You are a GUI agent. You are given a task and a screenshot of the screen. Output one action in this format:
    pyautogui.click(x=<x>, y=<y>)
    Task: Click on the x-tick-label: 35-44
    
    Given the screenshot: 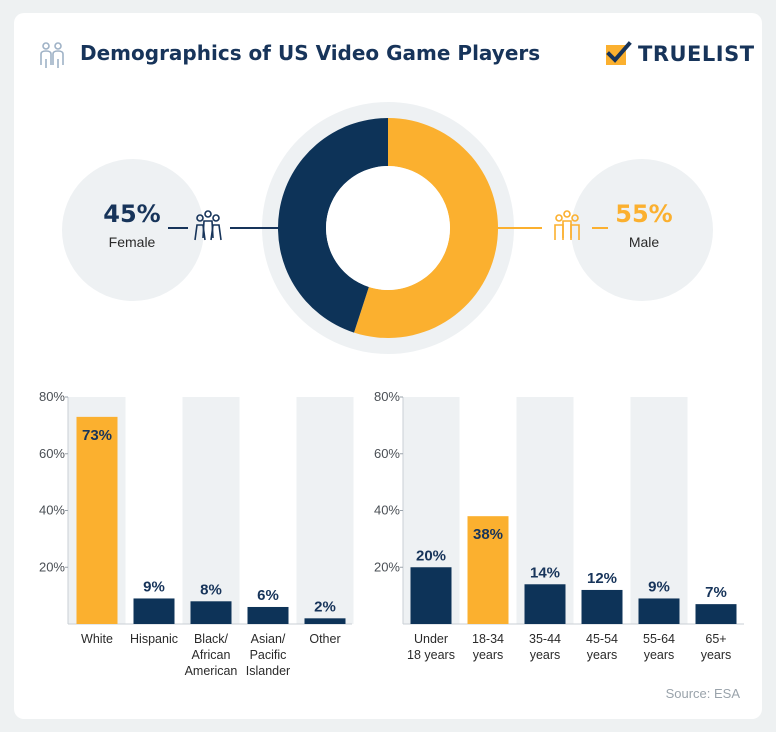 What is the action you would take?
    pyautogui.click(x=545, y=639)
    